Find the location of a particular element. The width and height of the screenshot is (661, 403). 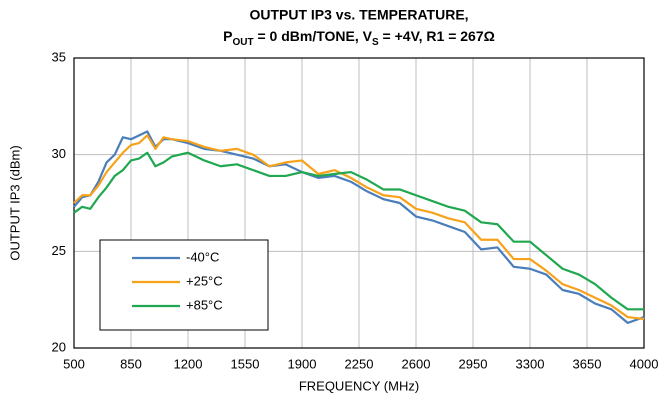

x-tick-label: 3650 is located at coordinates (587, 363).